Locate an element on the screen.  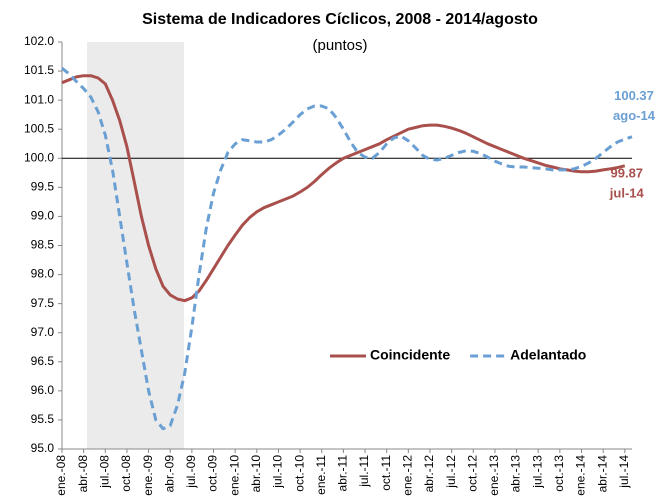
x-tick-label: abr.-09 is located at coordinates (169, 474).